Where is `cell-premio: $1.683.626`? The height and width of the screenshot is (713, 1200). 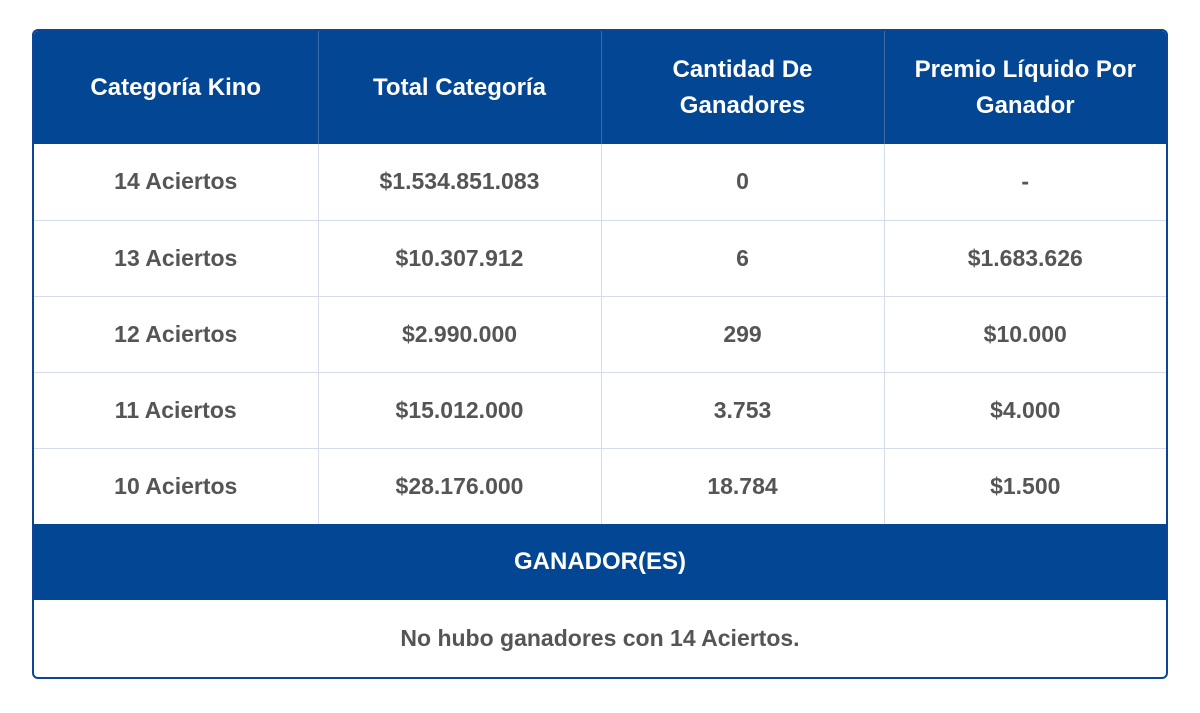
cell-premio: $1.683.626 is located at coordinates (1024, 257).